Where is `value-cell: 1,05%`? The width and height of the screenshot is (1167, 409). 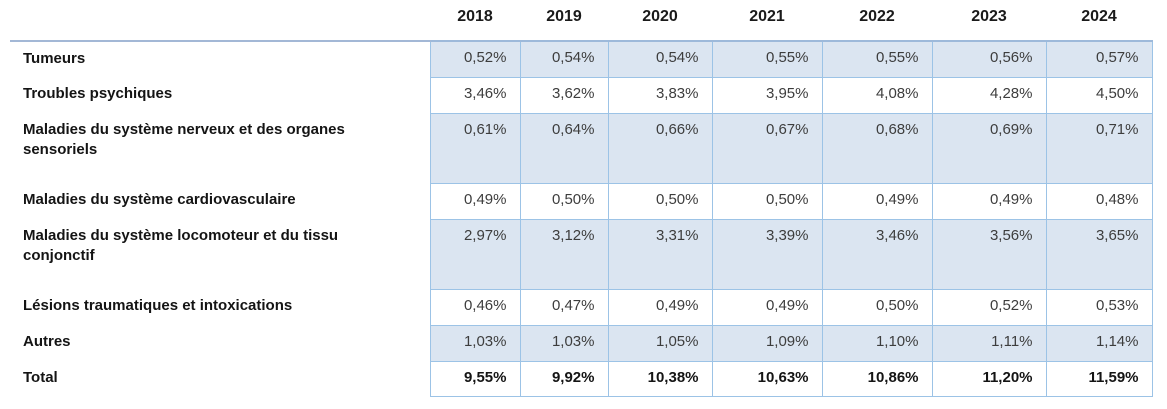
value-cell: 1,05% is located at coordinates (660, 343).